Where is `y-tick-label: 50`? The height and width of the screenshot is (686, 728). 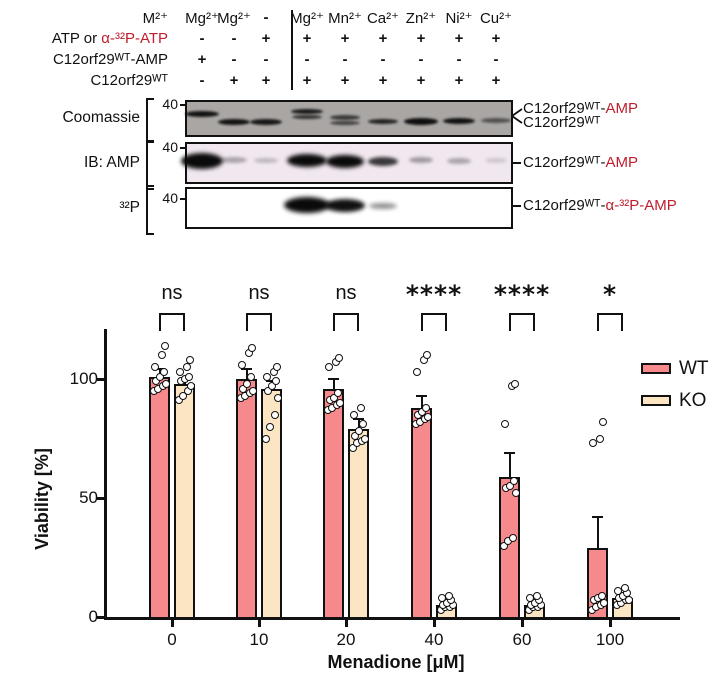
y-tick-label: 50 is located at coordinates (88, 497).